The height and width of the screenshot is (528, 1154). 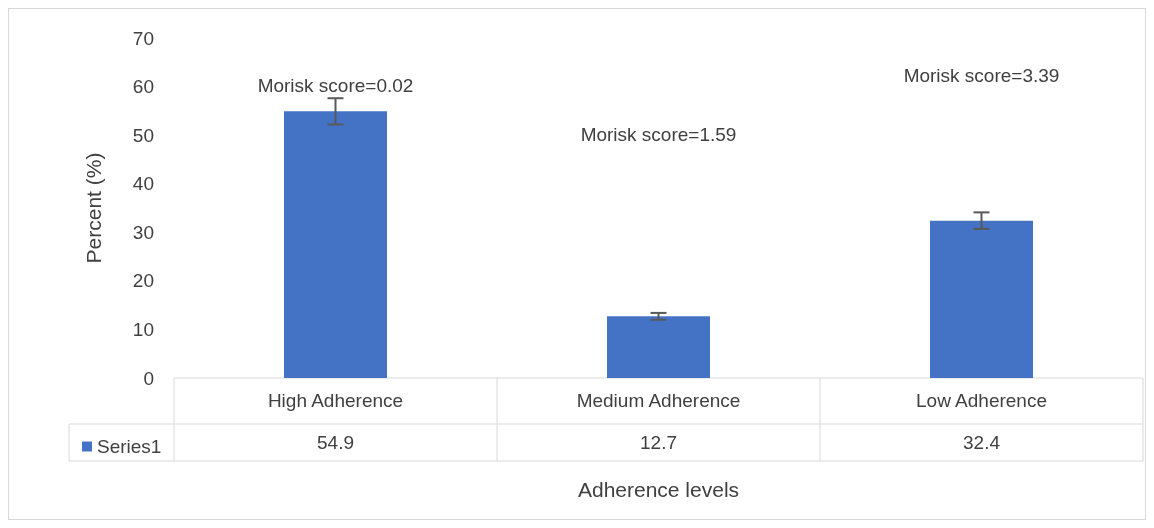 I want to click on data-label: 12.7, so click(x=658, y=442).